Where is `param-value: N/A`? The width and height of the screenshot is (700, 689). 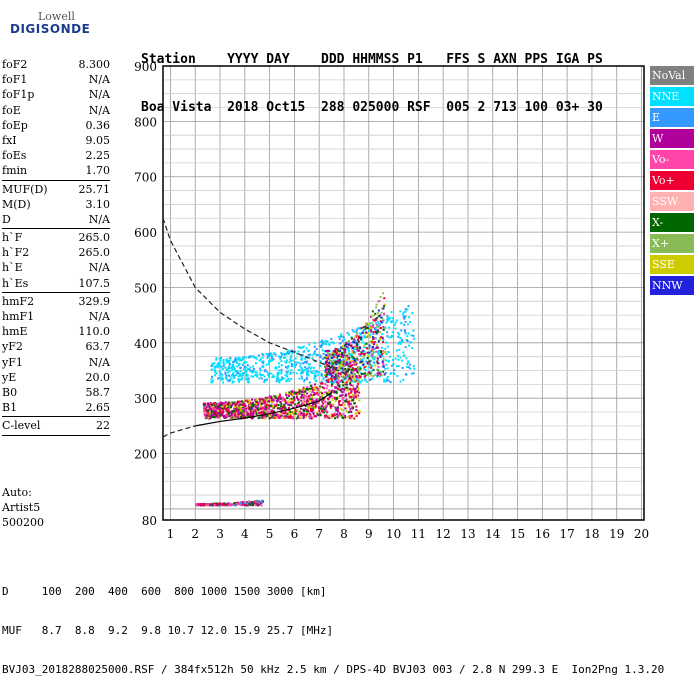
param-value: N/A is located at coordinates (99, 219).